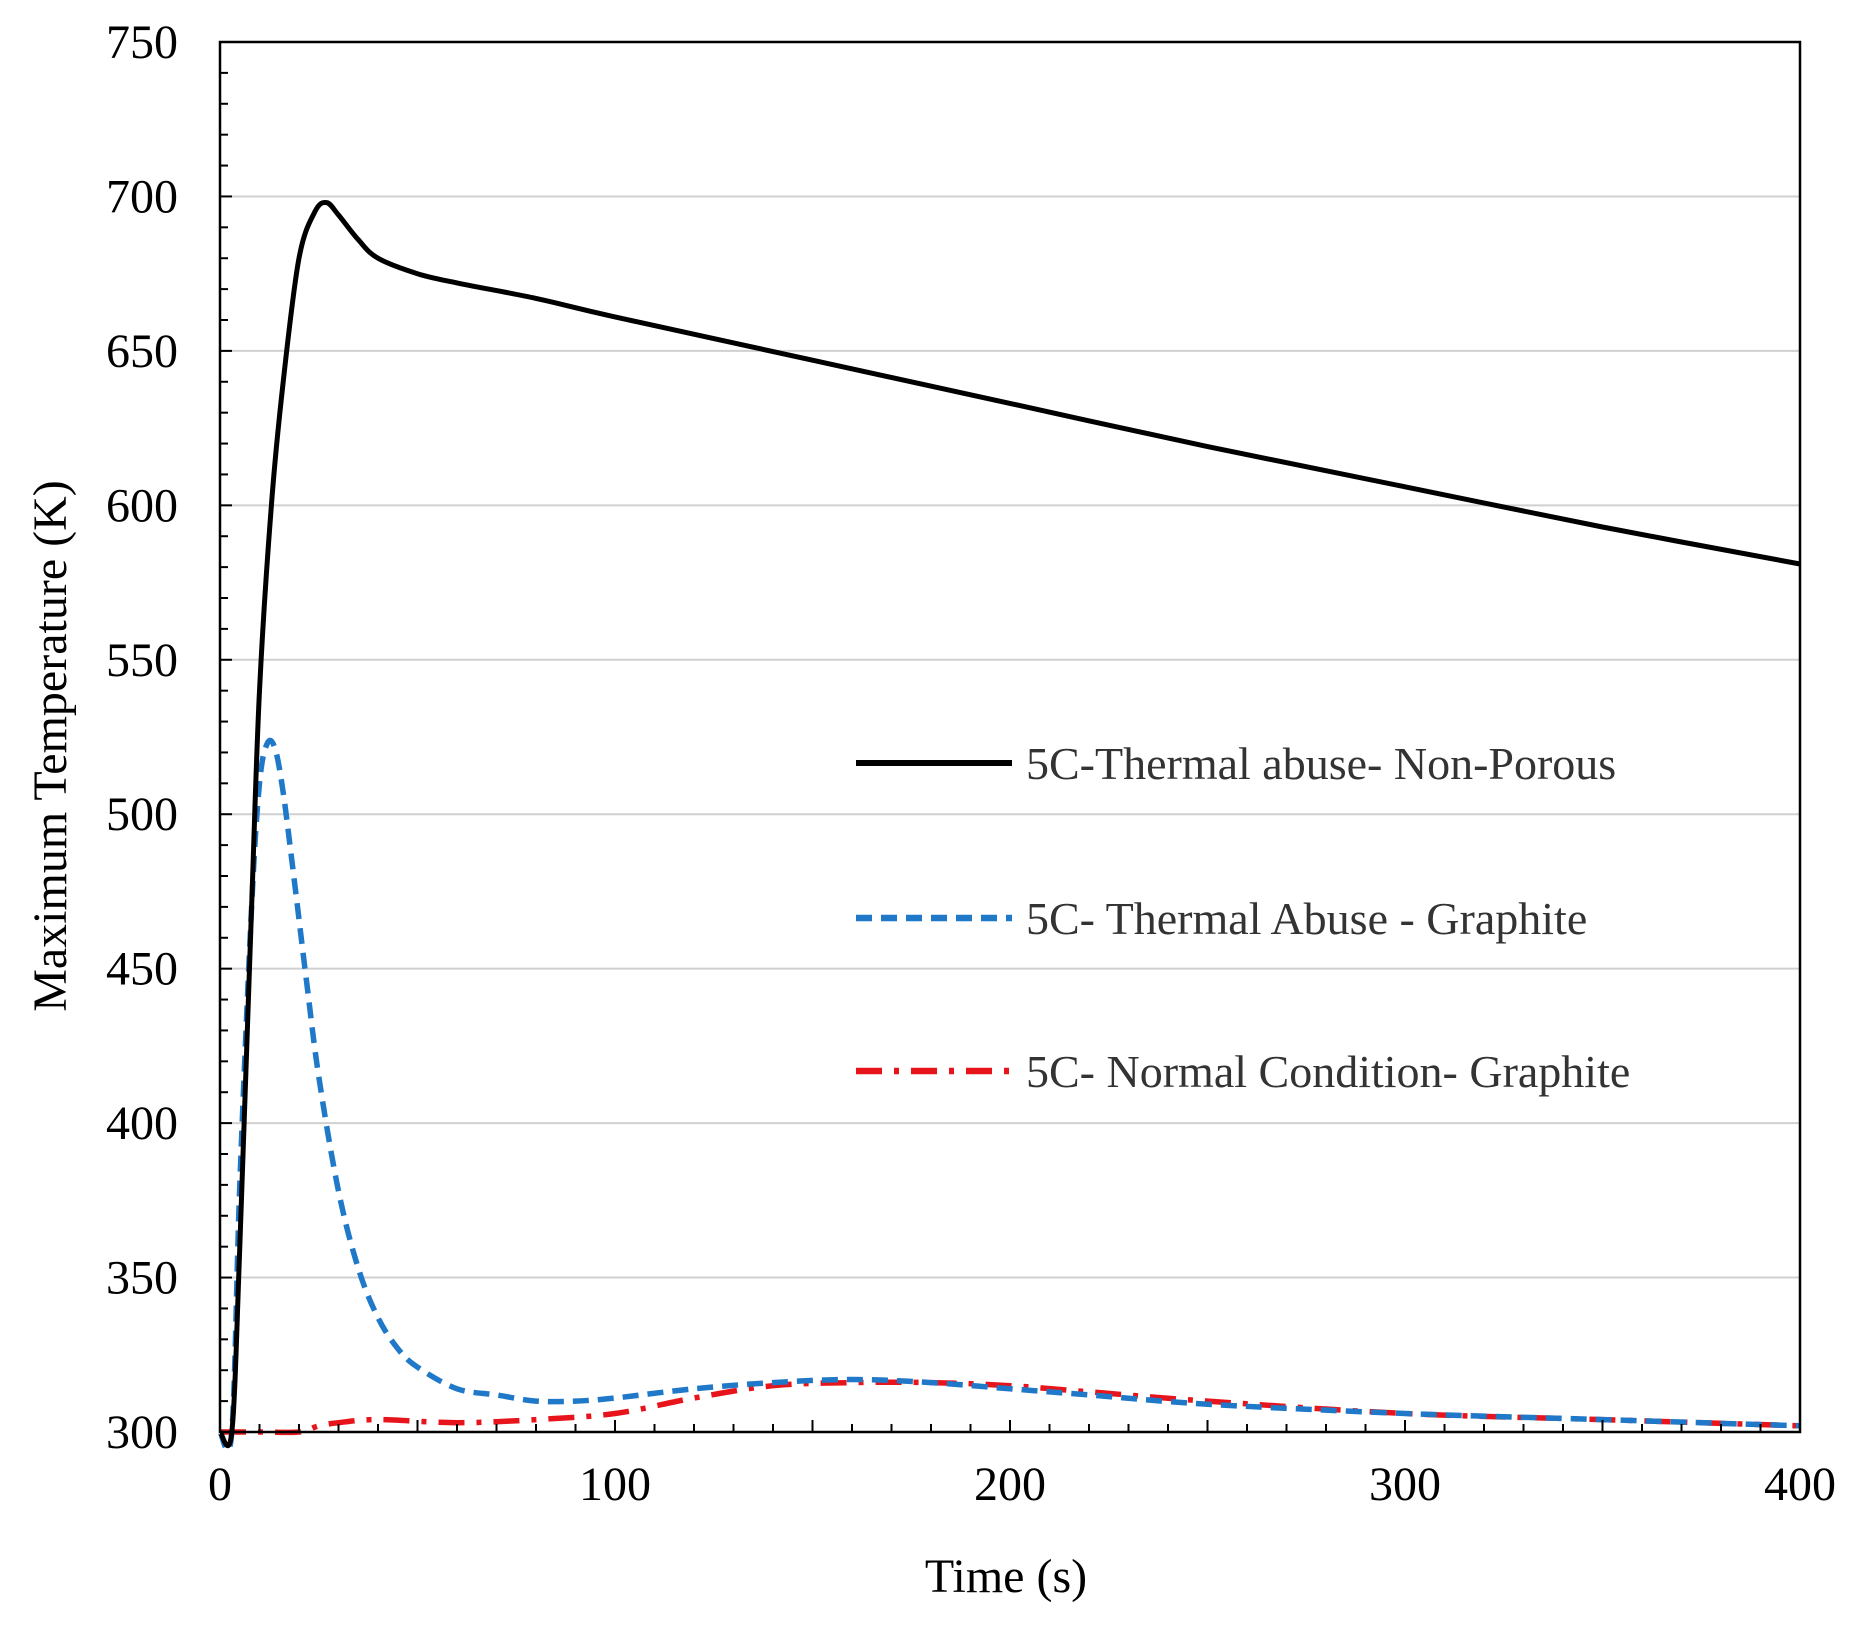  I want to click on y-tick-label-300: 300, so click(142, 1432).